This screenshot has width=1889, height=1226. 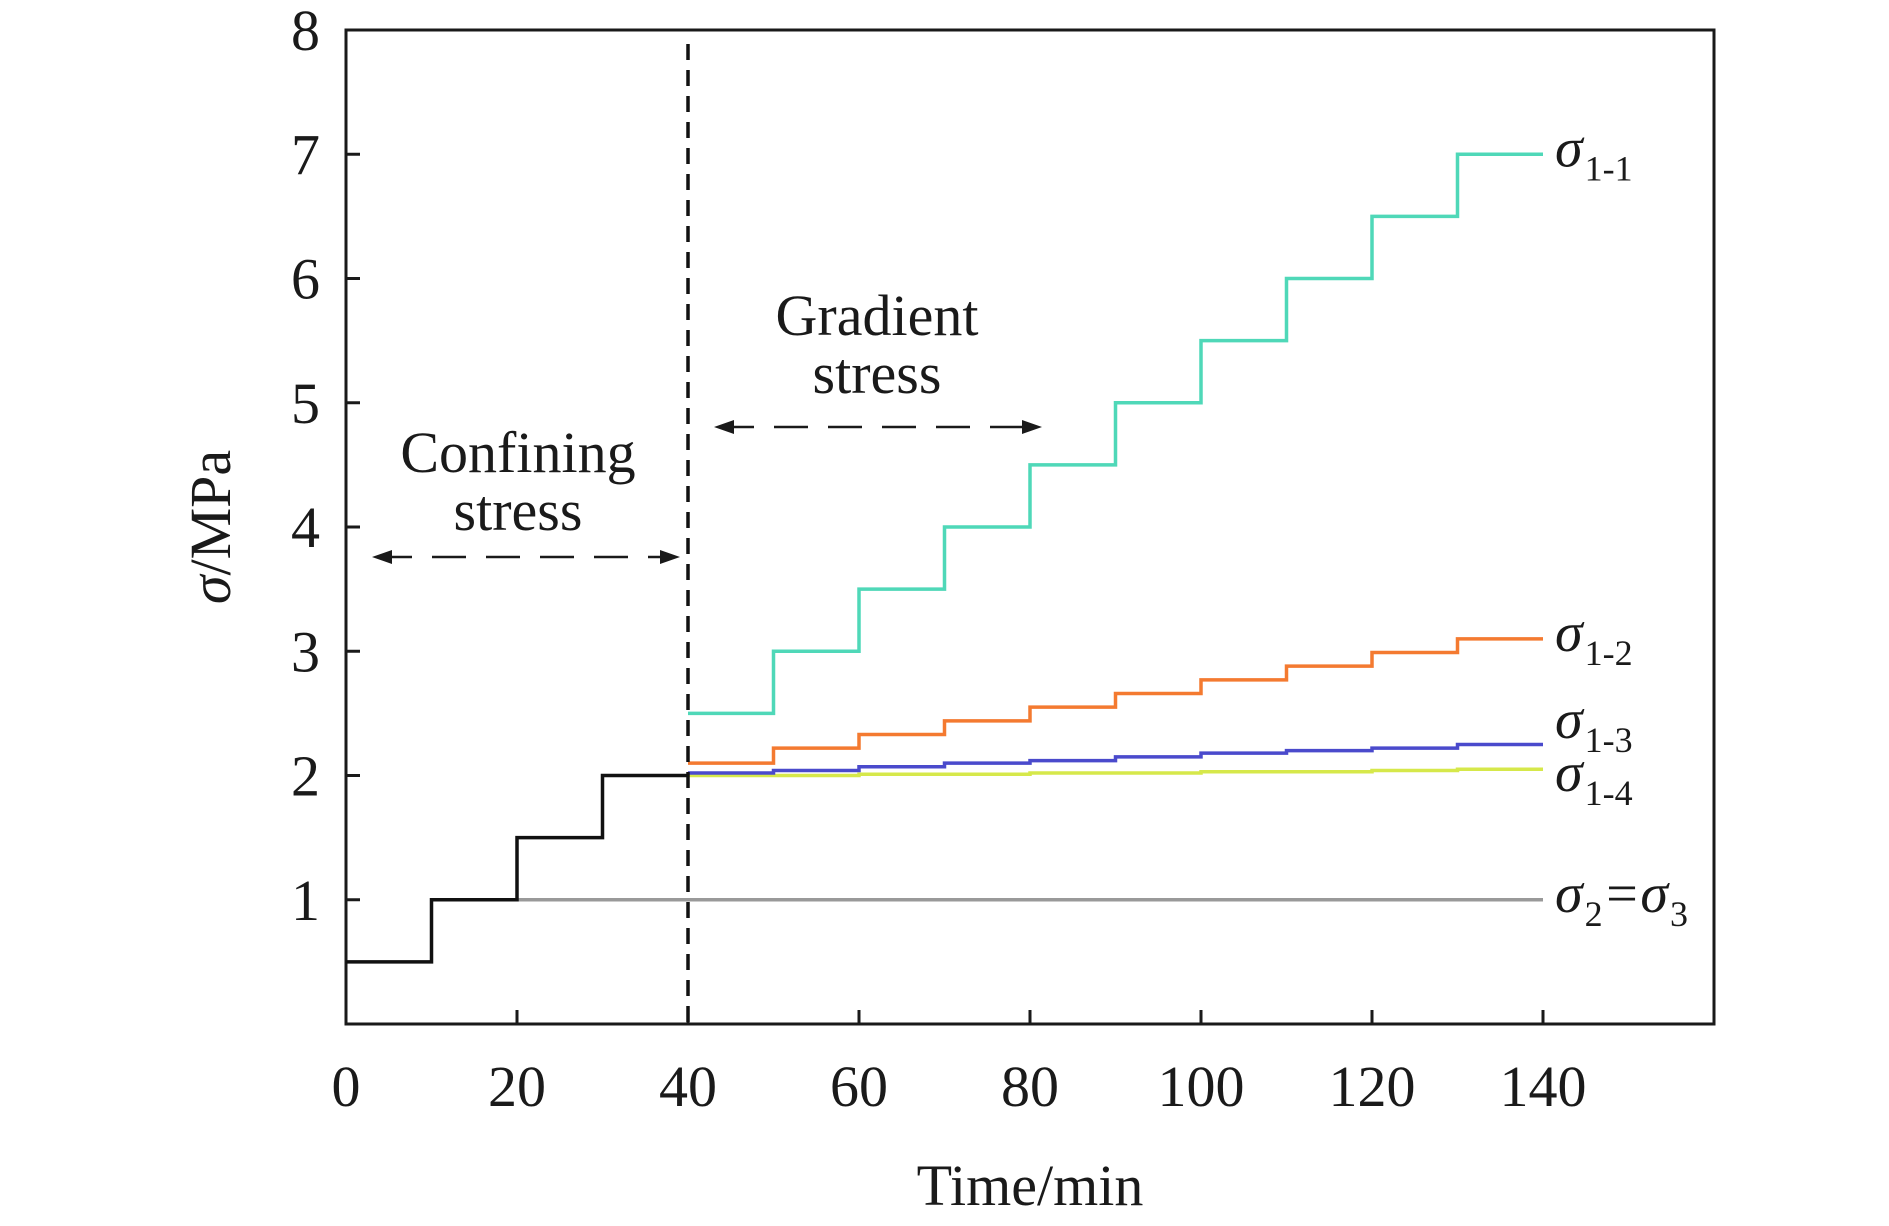 I want to click on y-tick-label: 6, so click(x=305, y=279).